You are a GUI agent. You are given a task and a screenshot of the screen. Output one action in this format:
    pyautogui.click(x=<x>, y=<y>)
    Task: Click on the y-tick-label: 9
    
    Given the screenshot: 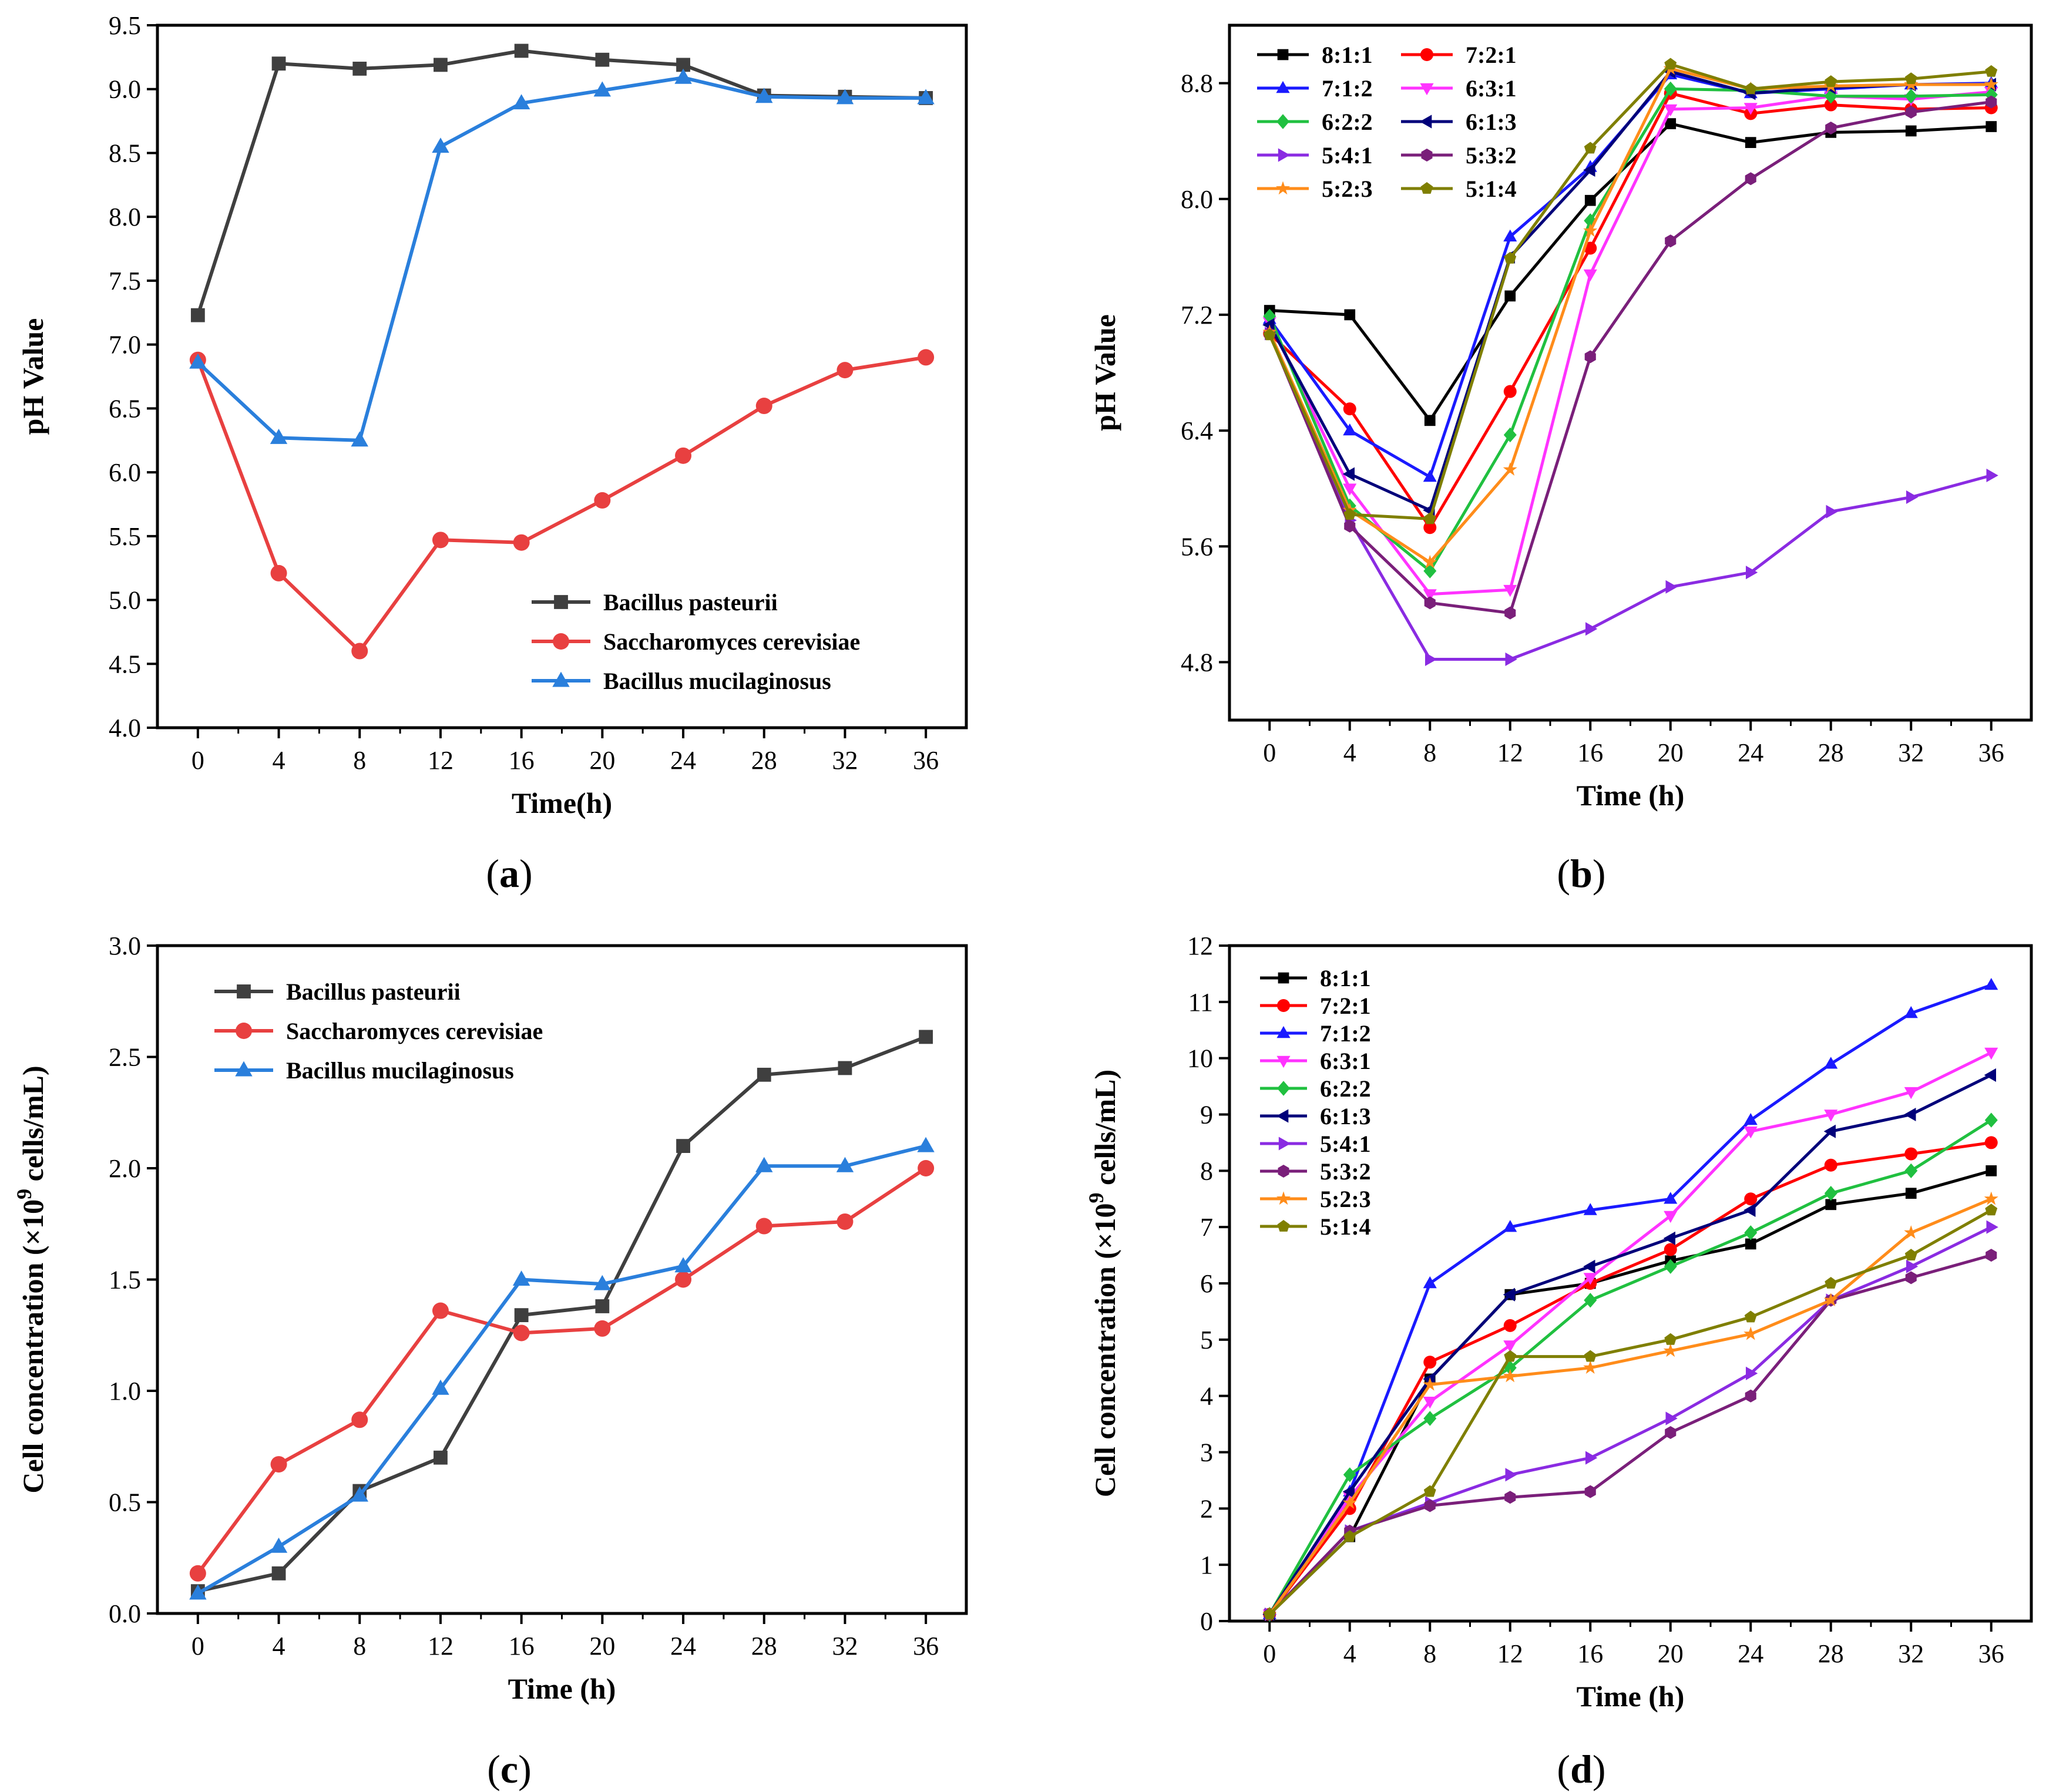 What is the action you would take?
    pyautogui.click(x=1206, y=1115)
    